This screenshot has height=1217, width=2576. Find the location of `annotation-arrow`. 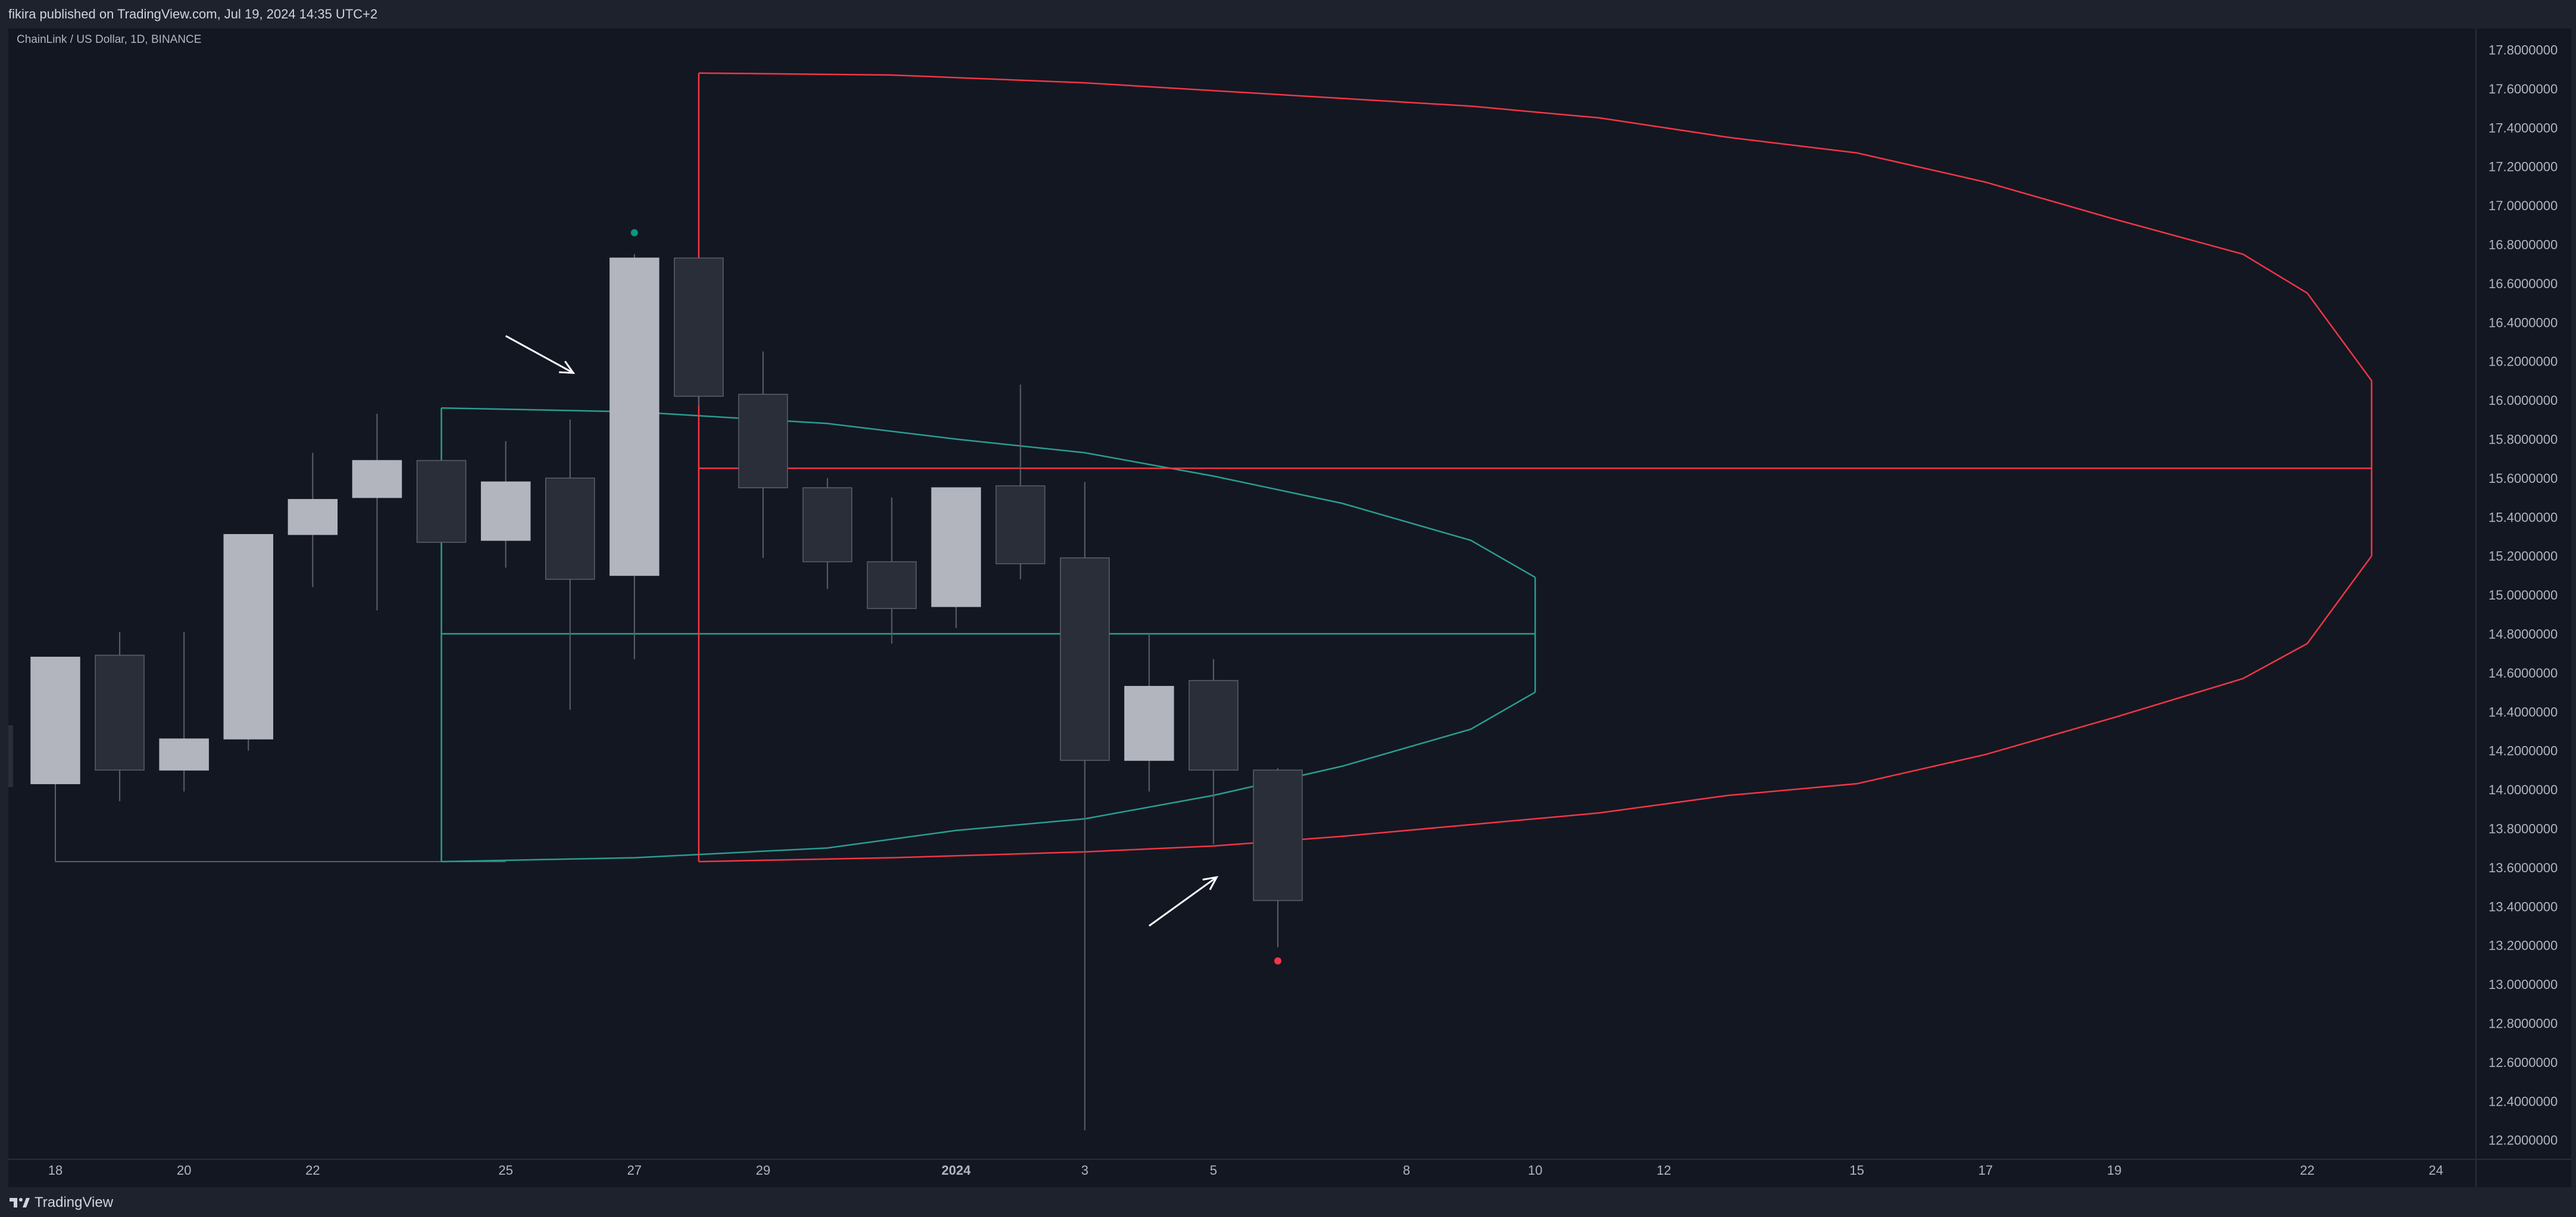

annotation-arrow is located at coordinates (540, 354).